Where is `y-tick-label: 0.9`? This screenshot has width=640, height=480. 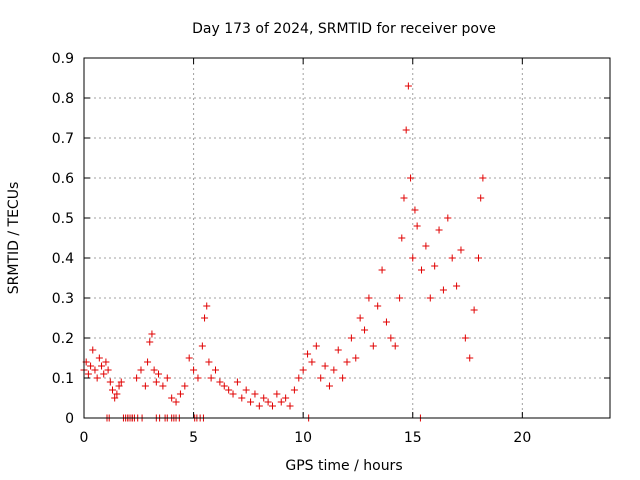
y-tick-label: 0.9 is located at coordinates (63, 59).